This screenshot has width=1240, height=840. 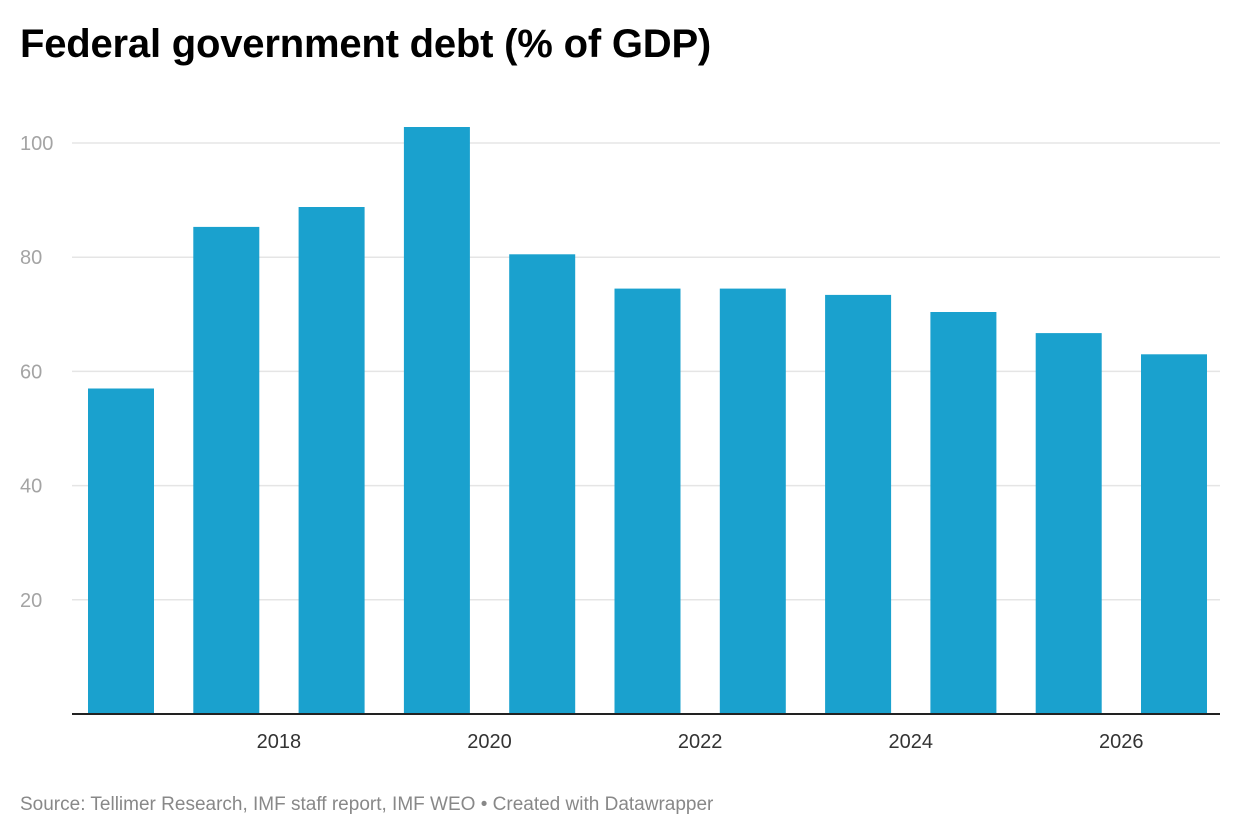 I want to click on bar-2026, so click(x=1068, y=523).